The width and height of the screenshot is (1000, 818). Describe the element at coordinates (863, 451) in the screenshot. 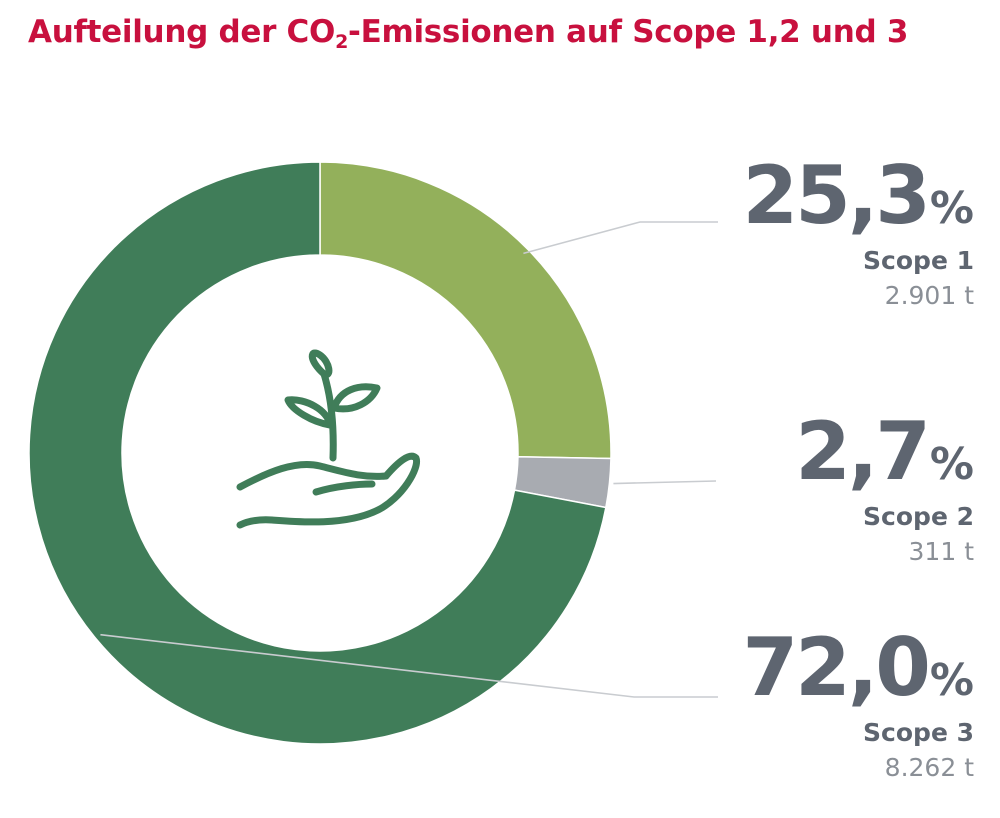

I see `percent-value: 2,7` at that location.